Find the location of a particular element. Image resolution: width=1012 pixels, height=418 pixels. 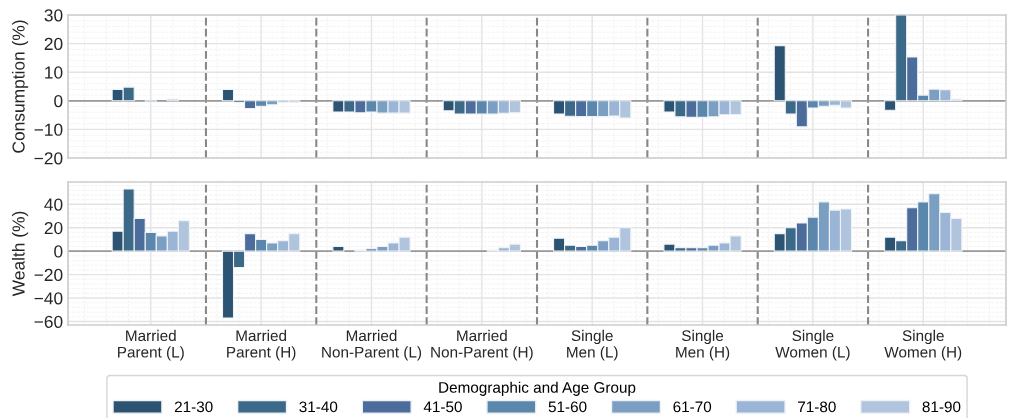

legend-label: 21-30 is located at coordinates (193, 407).